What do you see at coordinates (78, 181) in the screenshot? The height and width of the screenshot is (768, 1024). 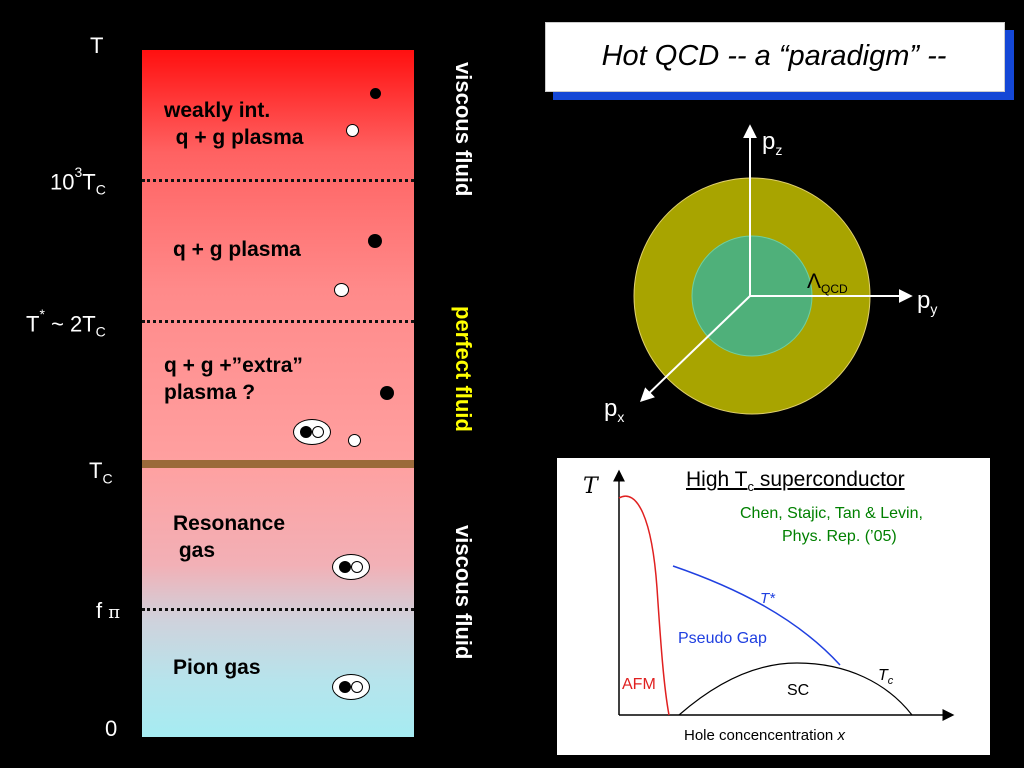 I see `axis-label-1000tc: 103TC` at bounding box center [78, 181].